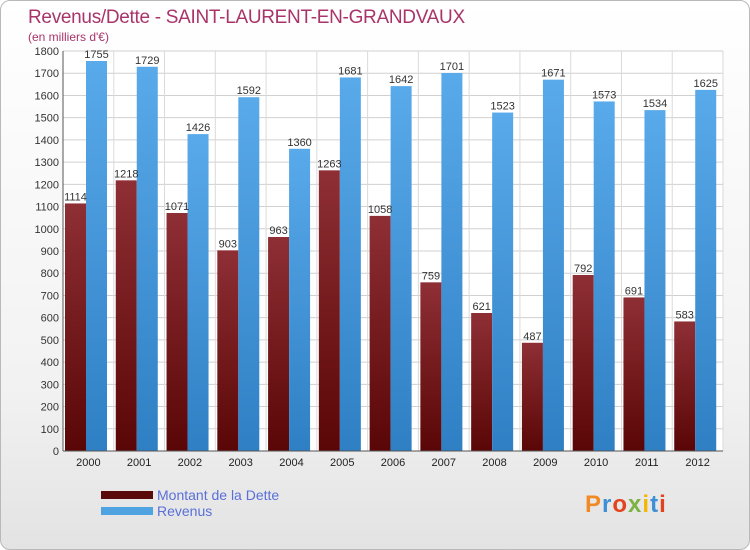 The height and width of the screenshot is (550, 750). I want to click on data-label-revenus: 1360, so click(299, 143).